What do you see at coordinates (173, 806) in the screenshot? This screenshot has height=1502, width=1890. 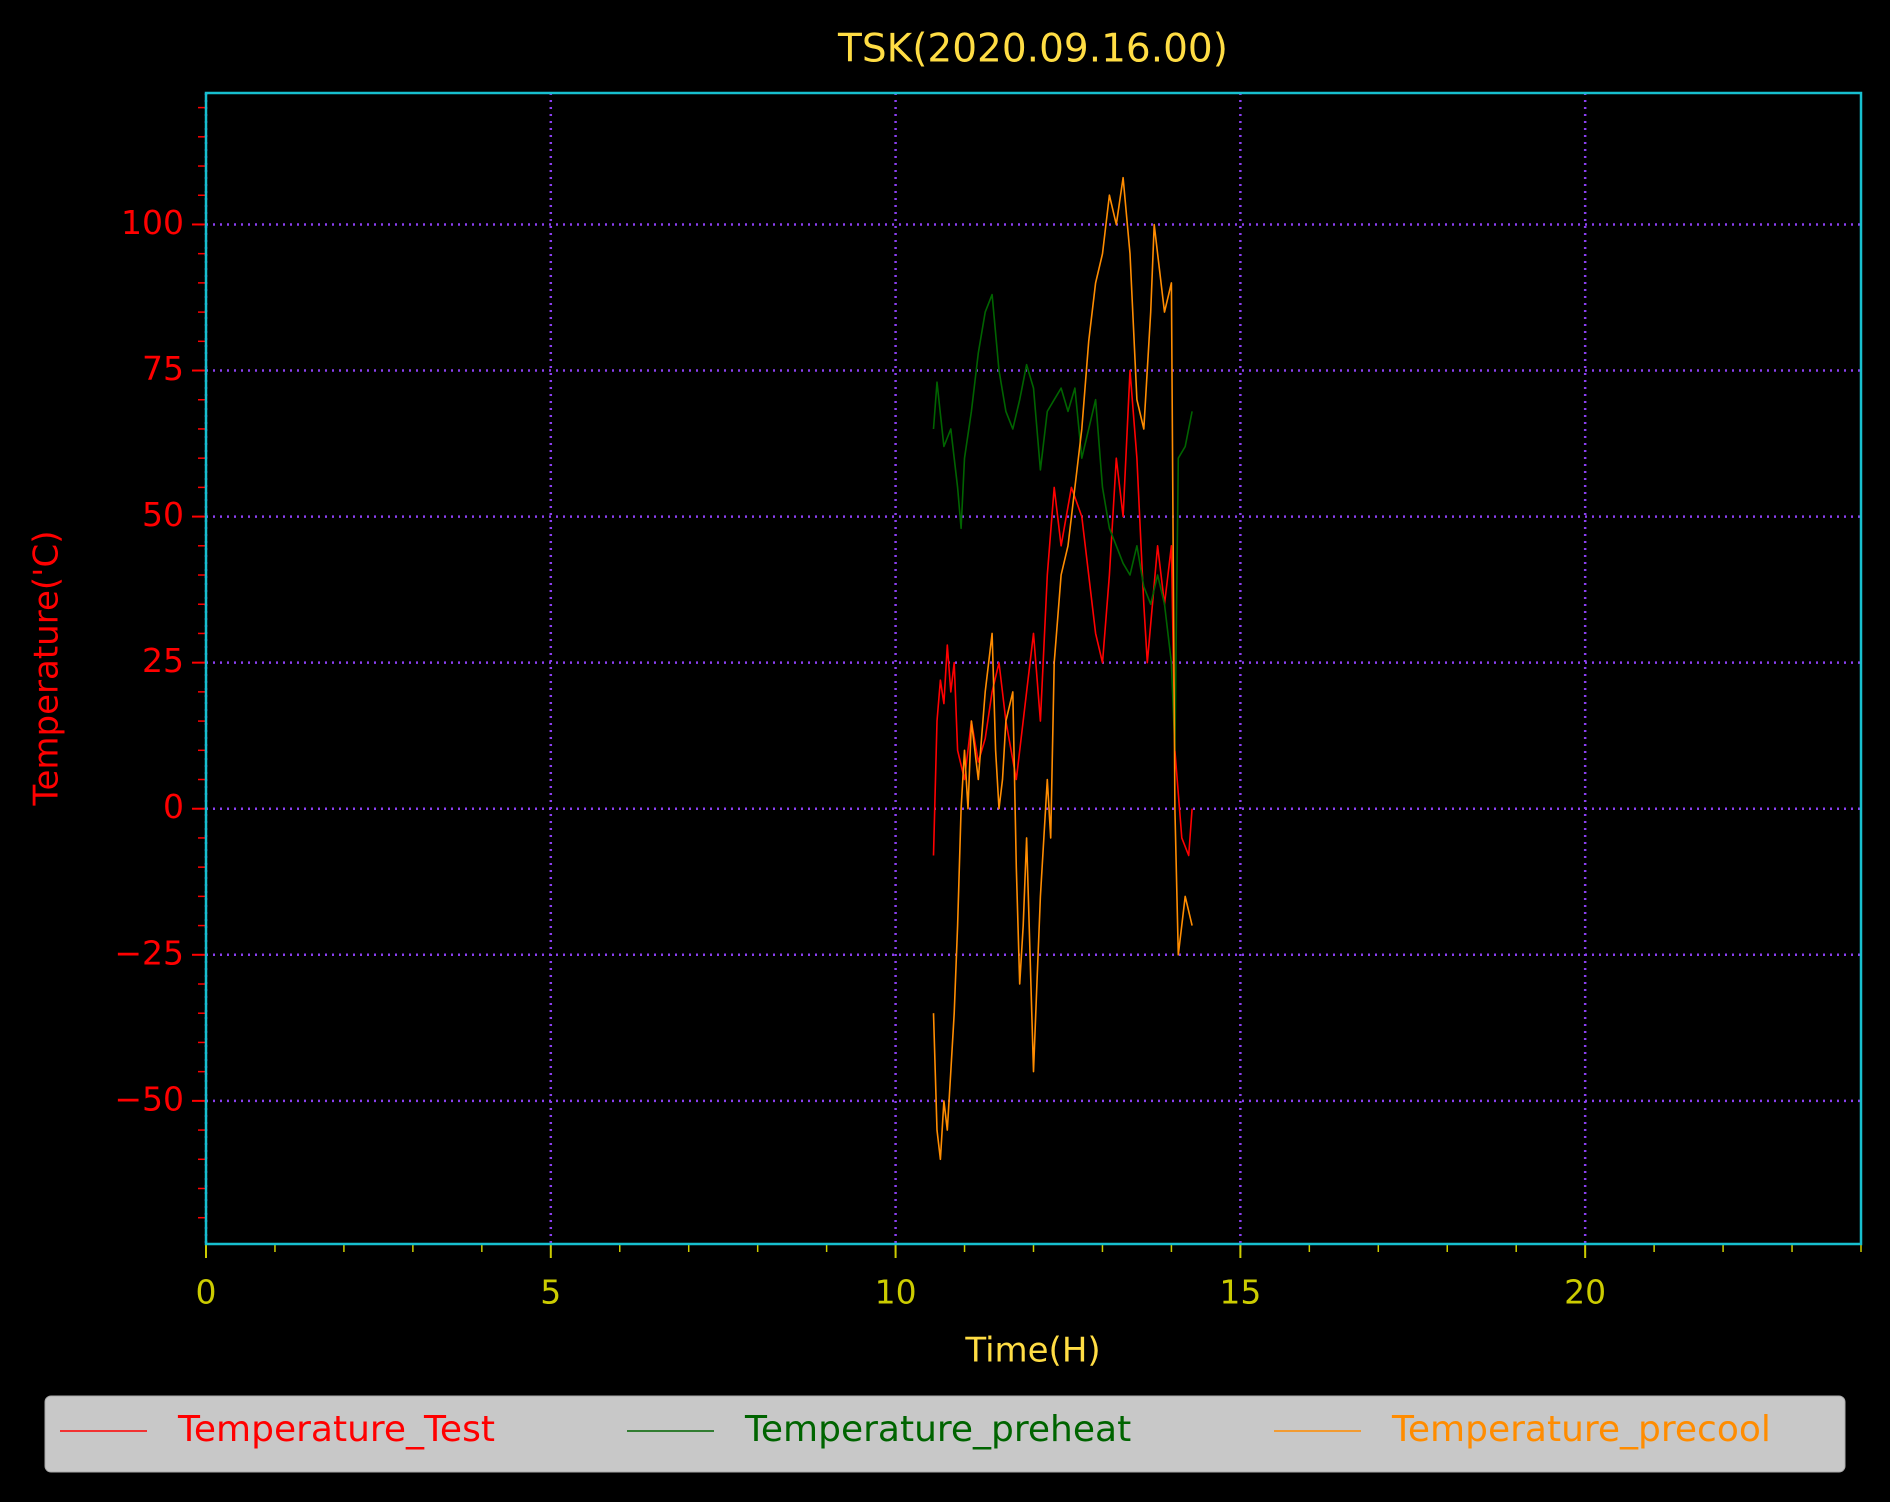 I see `y-tick-label: 0` at bounding box center [173, 806].